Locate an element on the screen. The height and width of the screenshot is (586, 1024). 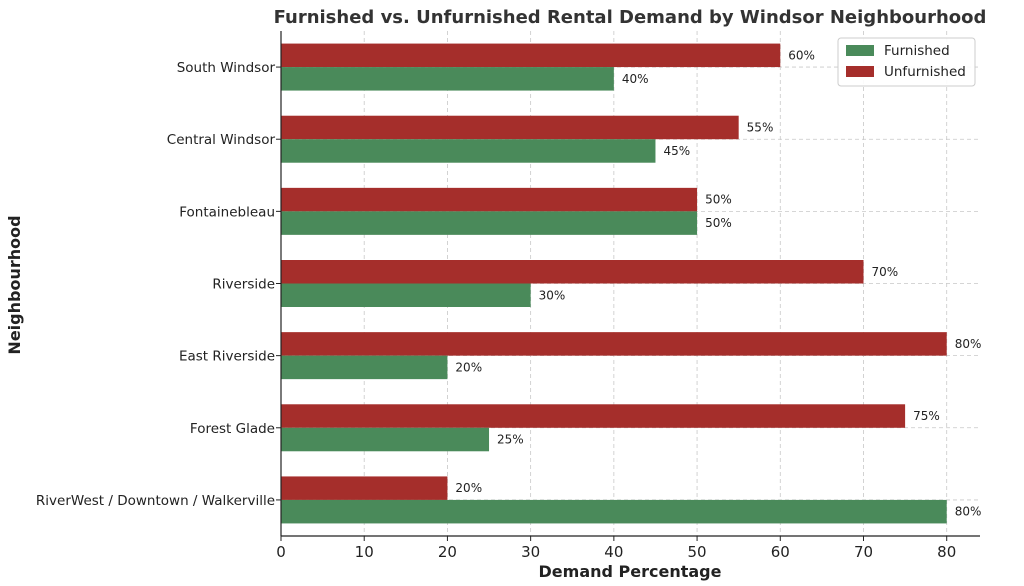
legend-label: Unfurnished is located at coordinates (925, 72).